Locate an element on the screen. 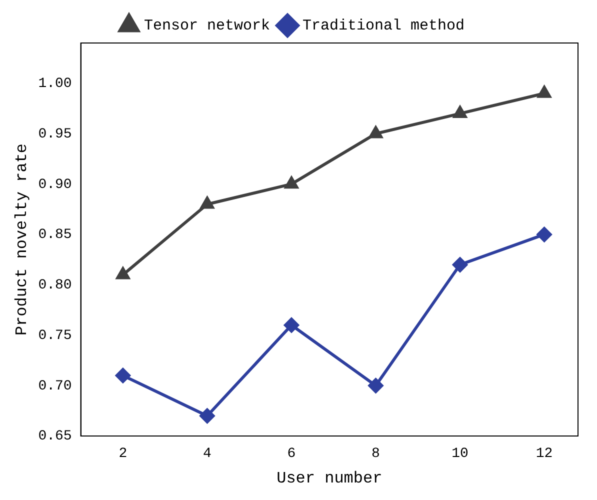 The height and width of the screenshot is (500, 597). y-tick-label: 0.70 is located at coordinates (55, 386).